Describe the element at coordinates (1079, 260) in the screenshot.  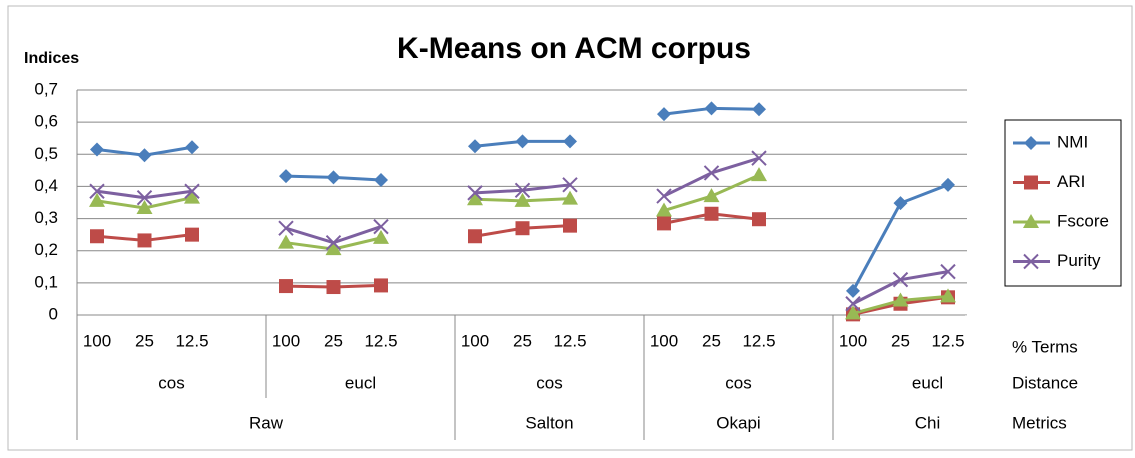
I see `legend-label: Purity` at that location.